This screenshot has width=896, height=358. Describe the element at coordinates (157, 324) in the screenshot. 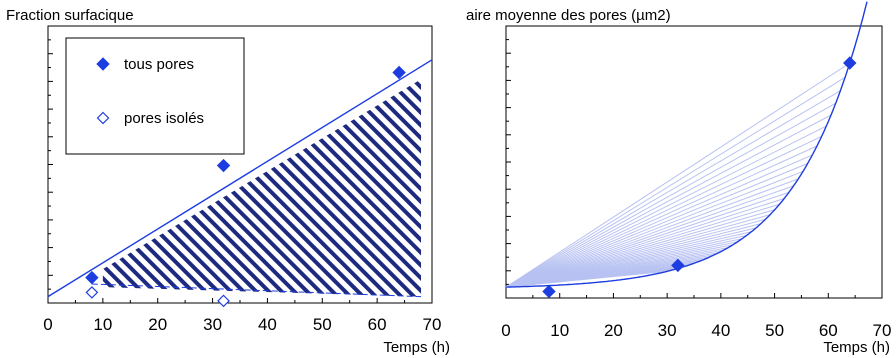

I see `left-x-tick-label: 20` at that location.